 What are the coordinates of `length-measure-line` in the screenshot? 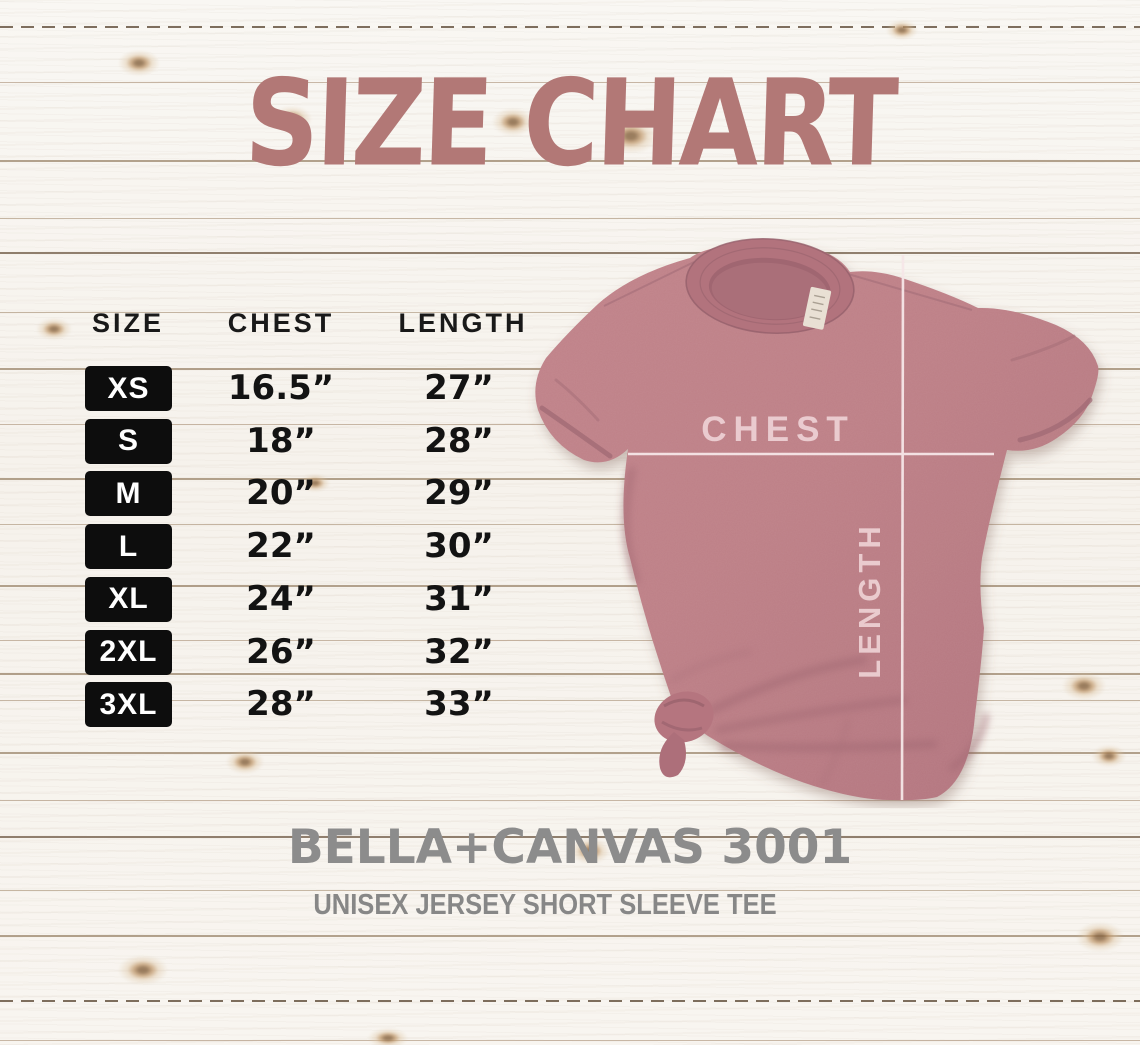 It's located at (902, 527).